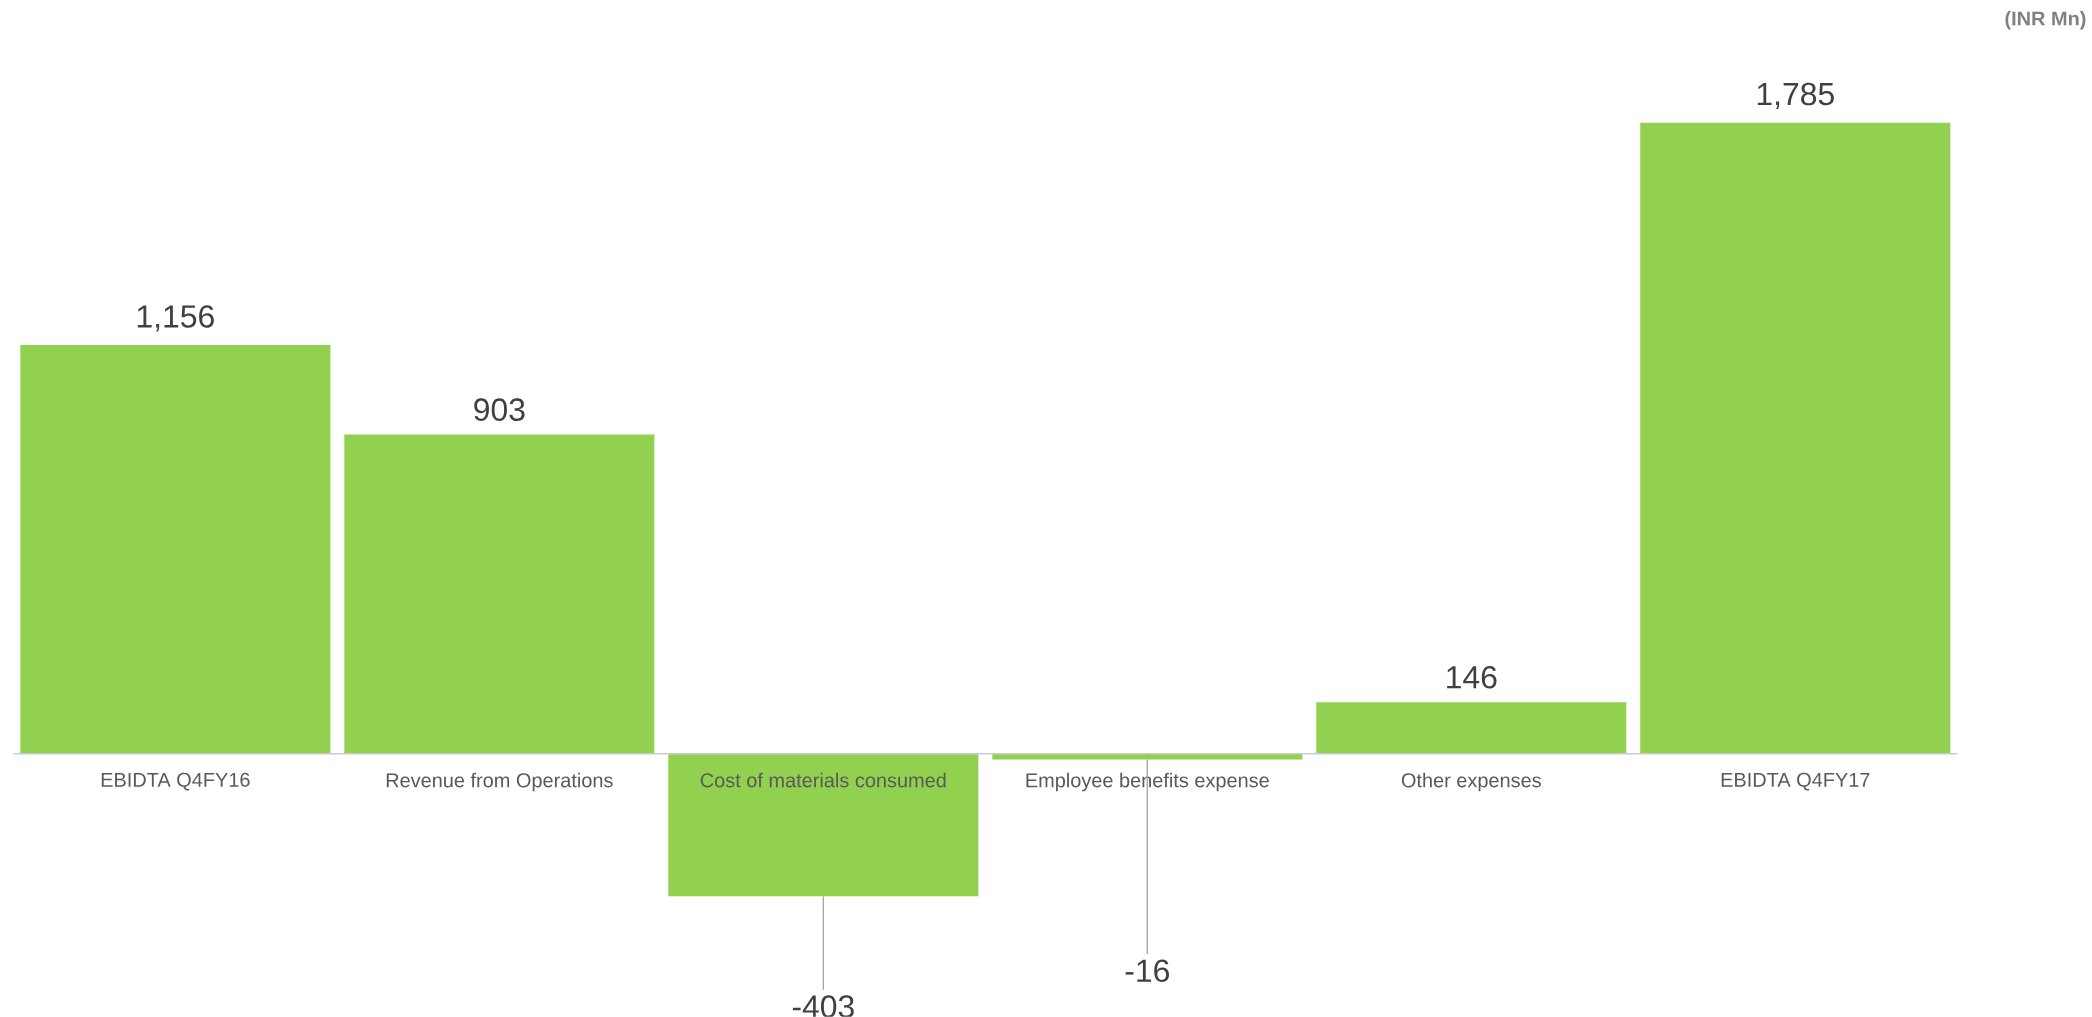  What do you see at coordinates (1795, 781) in the screenshot?
I see `x-tick-label: EBIDTA Q4FY17` at bounding box center [1795, 781].